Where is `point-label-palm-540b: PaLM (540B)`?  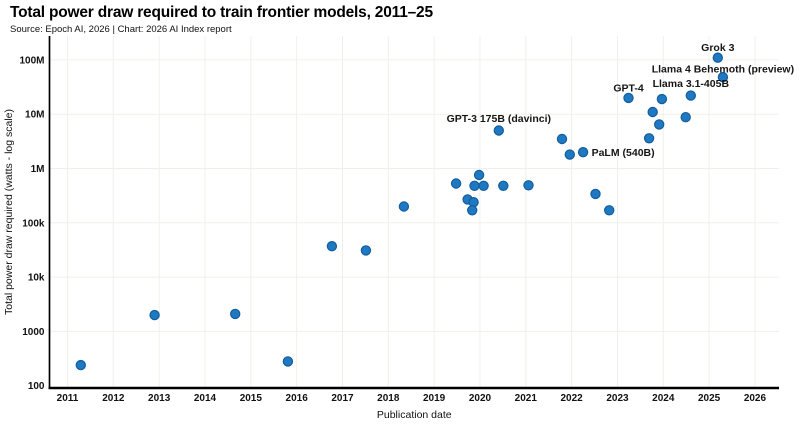 point-label-palm-540b: PaLM (540B) is located at coordinates (623, 153).